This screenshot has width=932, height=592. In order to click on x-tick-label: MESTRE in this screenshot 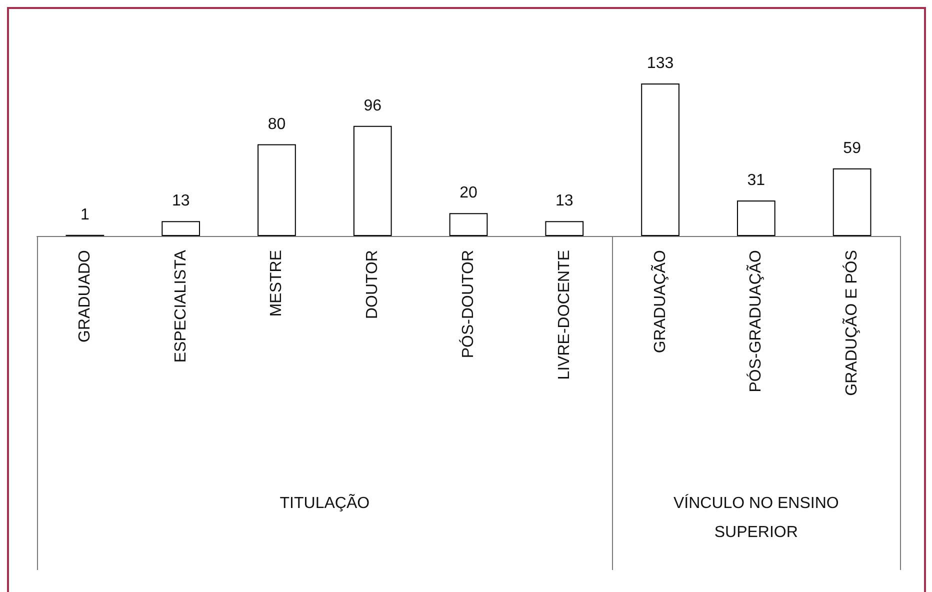, I will do `click(277, 283)`.